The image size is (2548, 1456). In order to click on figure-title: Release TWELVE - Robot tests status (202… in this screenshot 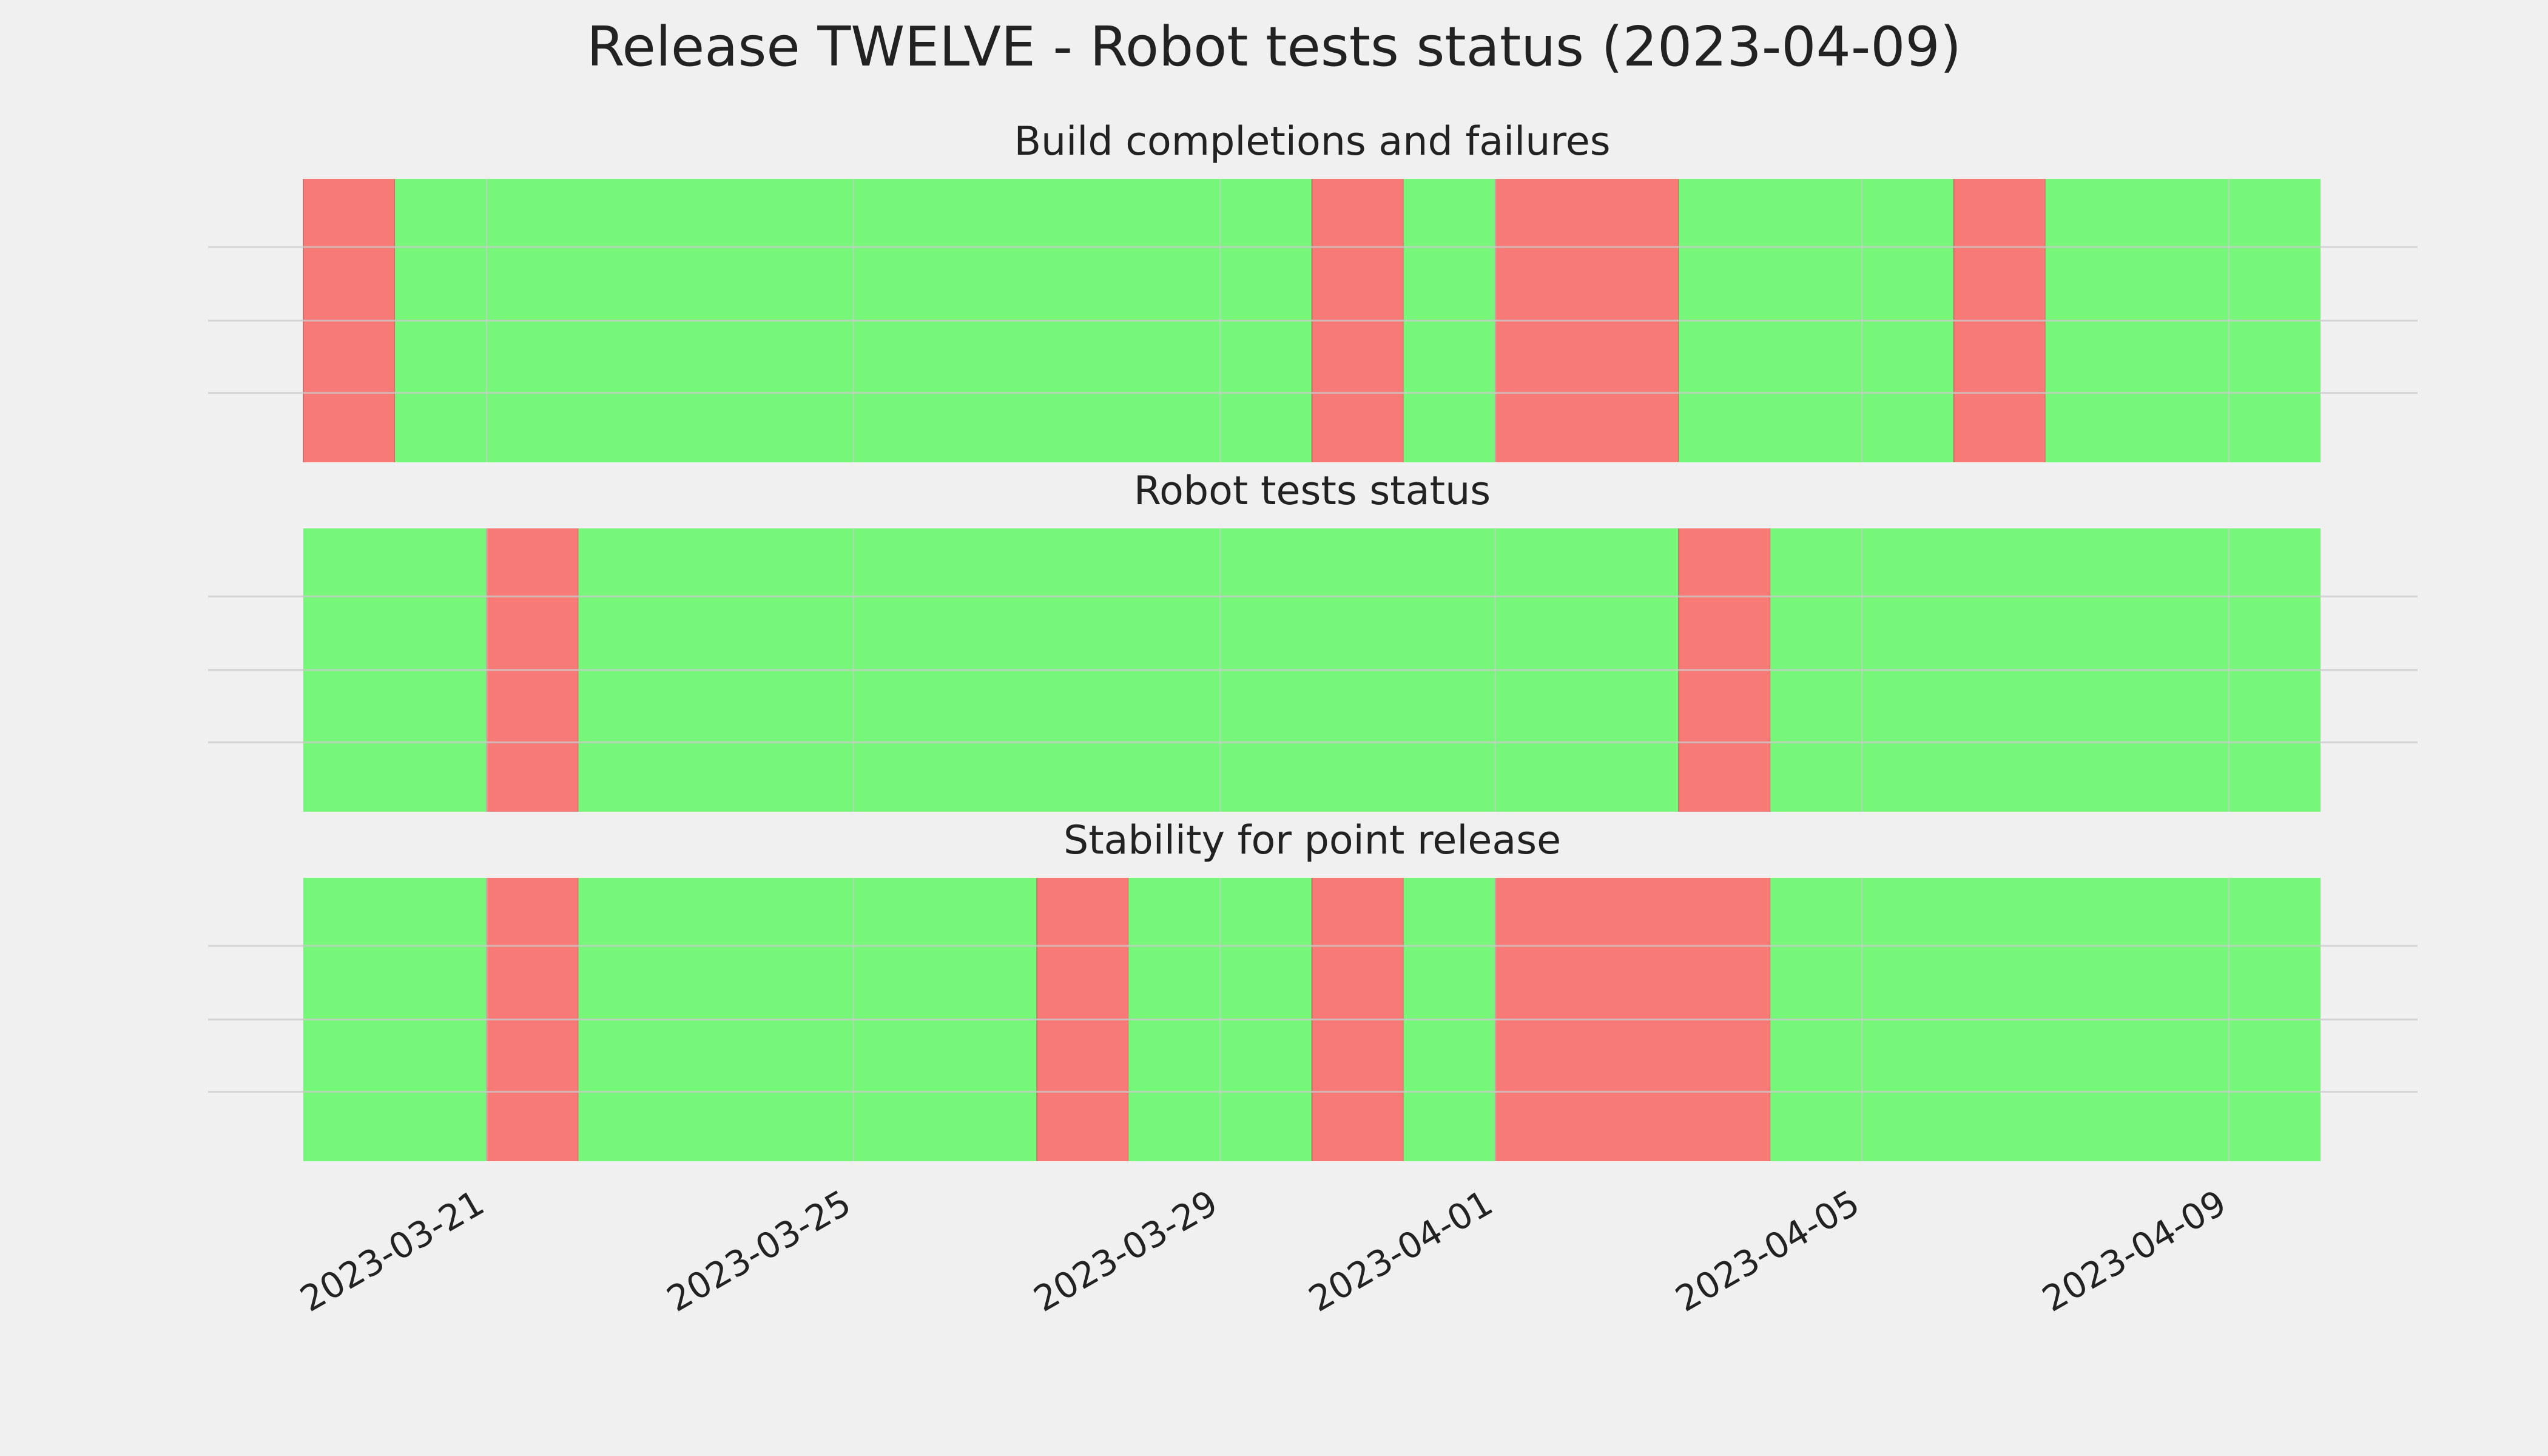, I will do `click(1274, 47)`.